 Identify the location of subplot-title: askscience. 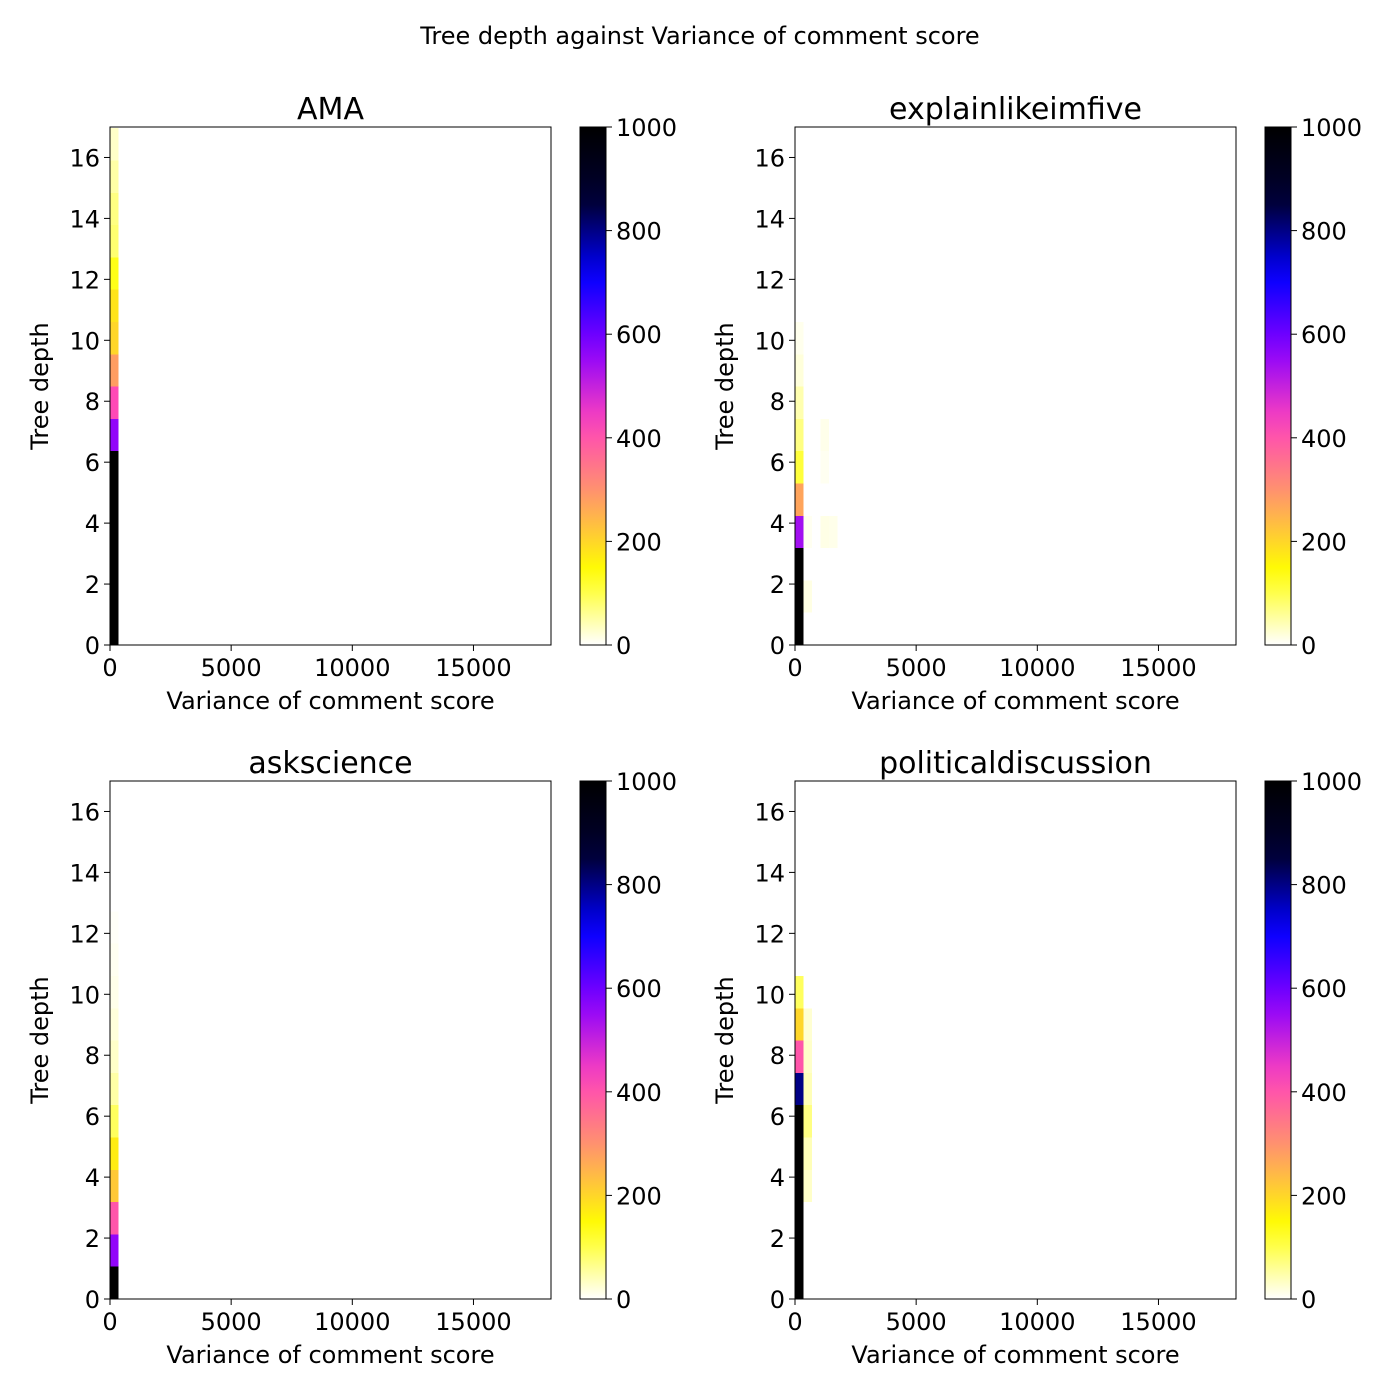
(330, 763).